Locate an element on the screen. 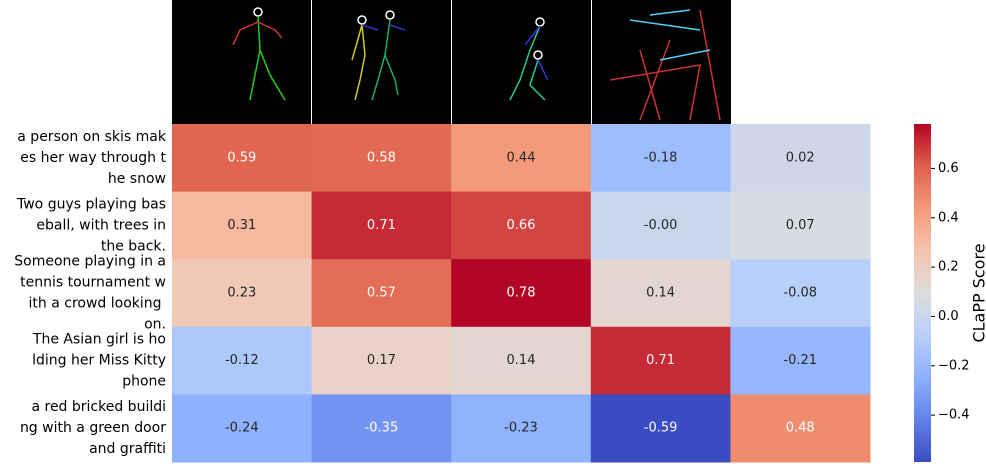 The width and height of the screenshot is (986, 464). cell-label: 0.78 is located at coordinates (521, 293).